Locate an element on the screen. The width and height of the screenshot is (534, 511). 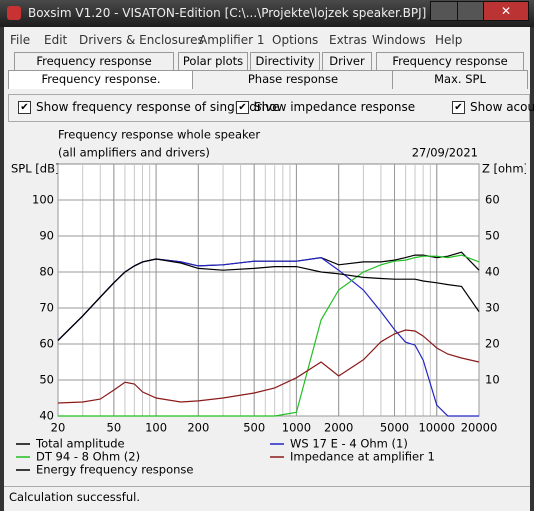
legend-label: DT 94 - 8 Ohm (2) is located at coordinates (88, 457).